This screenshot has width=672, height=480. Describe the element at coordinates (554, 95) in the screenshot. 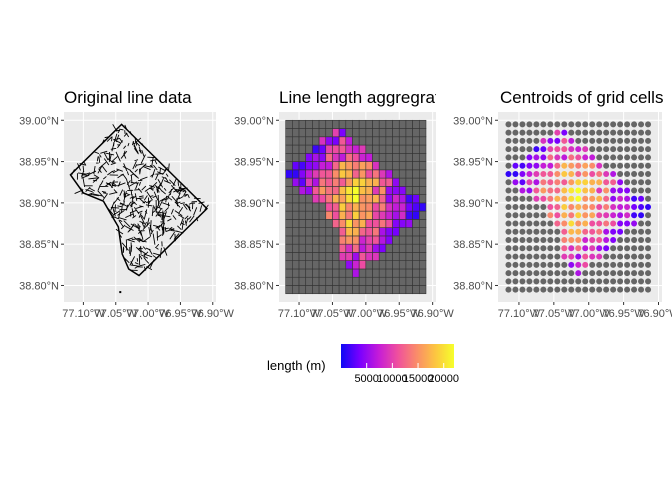

I see `title-backdrop` at that location.